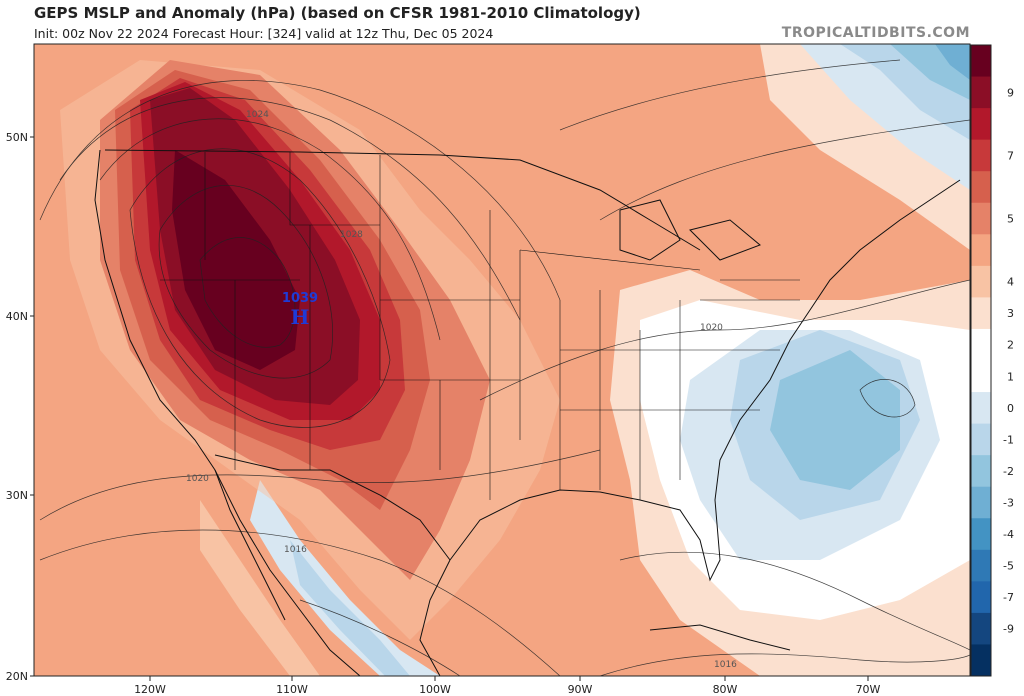 Image resolution: width=1024 pixels, height=696 pixels. I want to click on lat-label-30n: 30N, so click(17, 495).